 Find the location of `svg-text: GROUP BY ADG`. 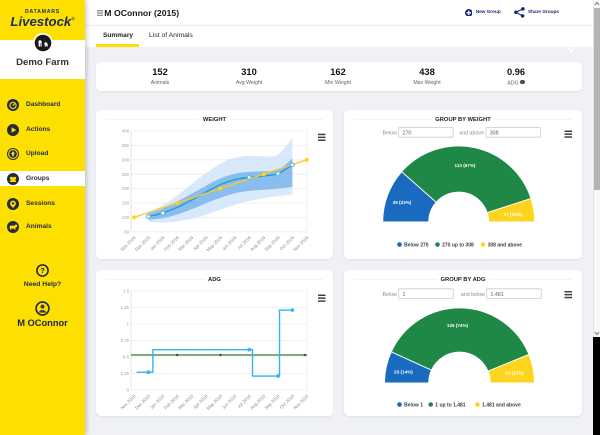

svg-text: GROUP BY ADG is located at coordinates (463, 280).